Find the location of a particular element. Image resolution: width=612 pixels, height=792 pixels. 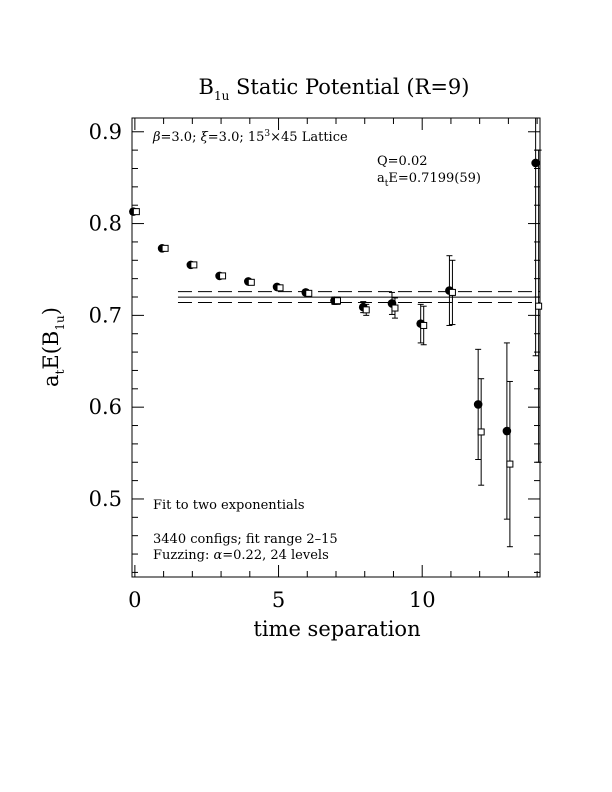

x-tick-label: 0 is located at coordinates (134, 600).